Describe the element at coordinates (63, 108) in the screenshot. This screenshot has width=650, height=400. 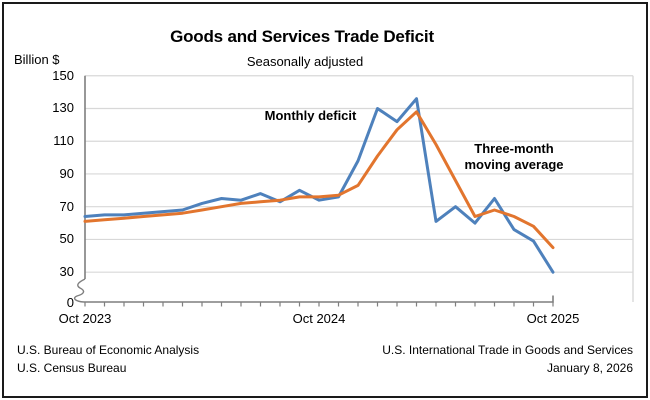
I see `y-tick-label: 130` at that location.